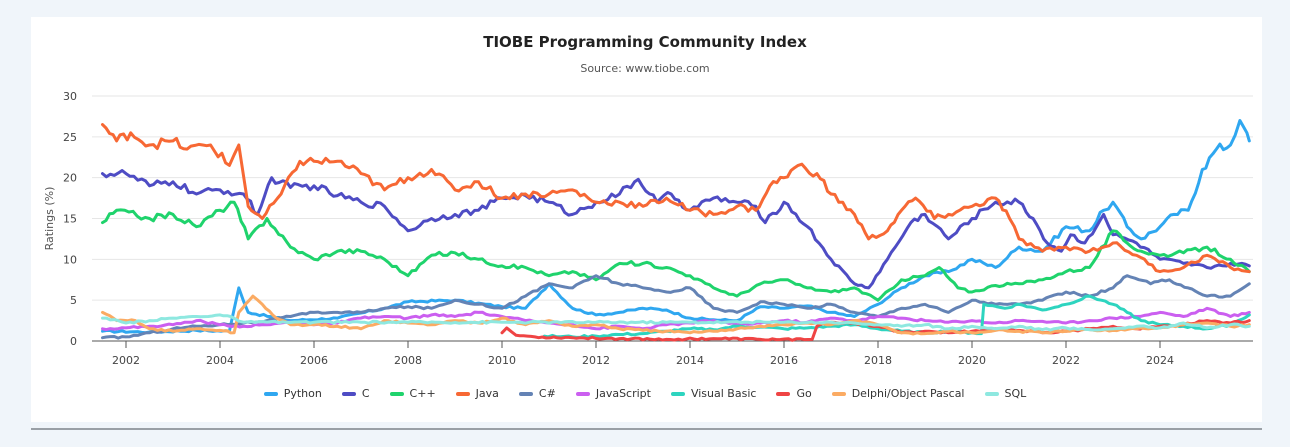 The image size is (1290, 447). I want to click on legend-label: Python, so click(302, 393).